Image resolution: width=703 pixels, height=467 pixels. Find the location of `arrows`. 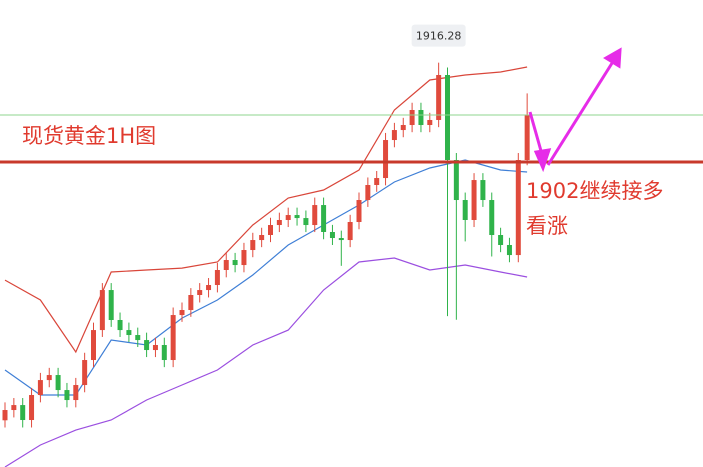

arrows is located at coordinates (575, 110).